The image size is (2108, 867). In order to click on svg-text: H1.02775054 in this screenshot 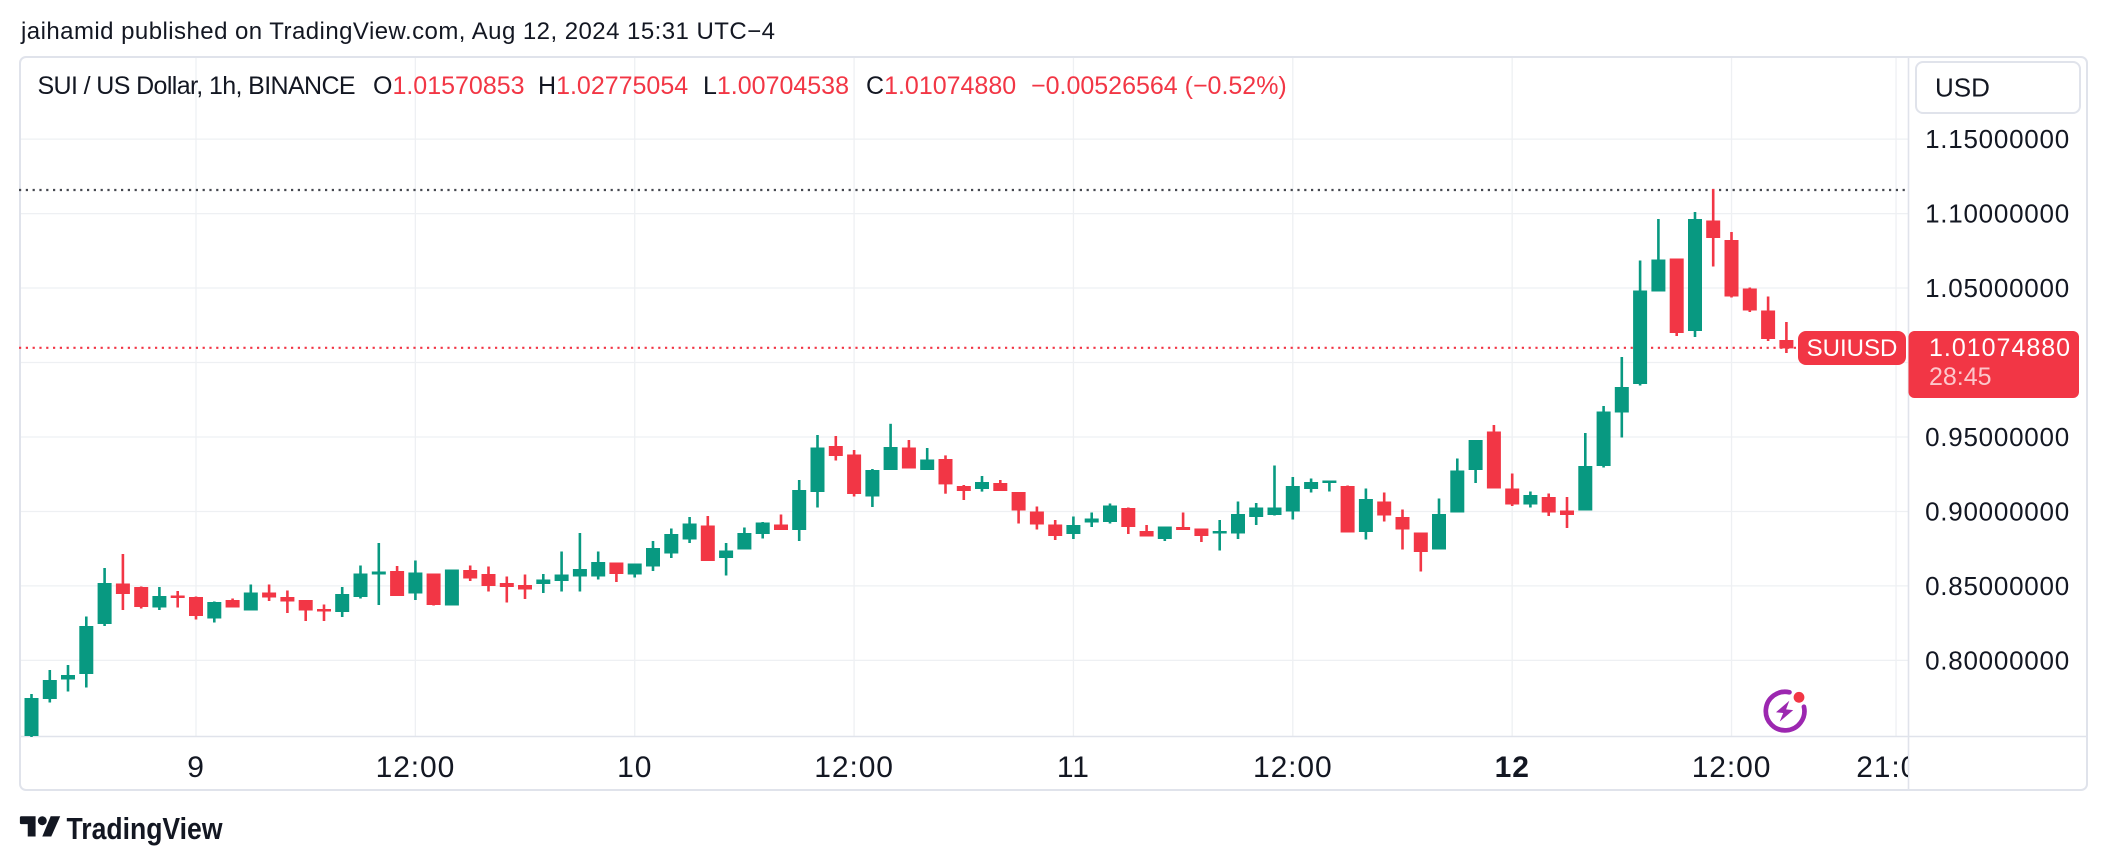, I will do `click(613, 86)`.